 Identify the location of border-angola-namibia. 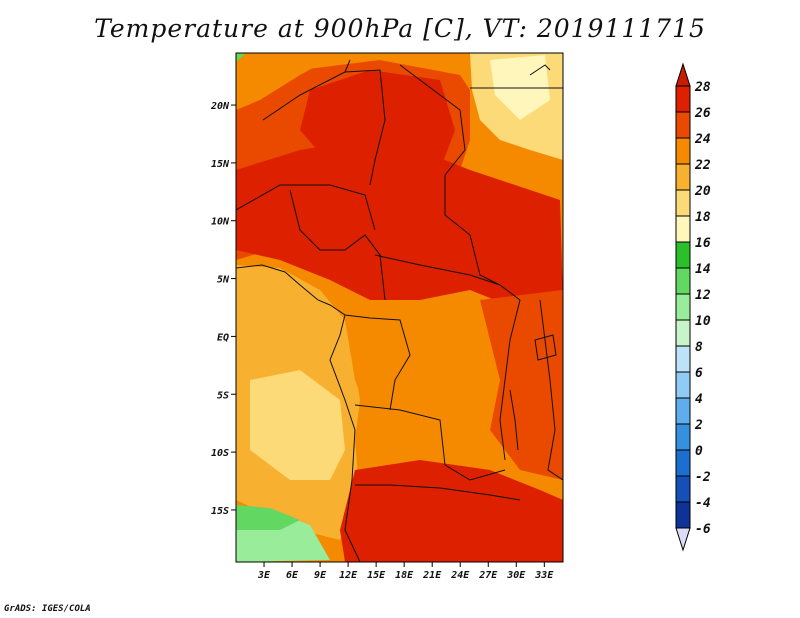
(438, 492).